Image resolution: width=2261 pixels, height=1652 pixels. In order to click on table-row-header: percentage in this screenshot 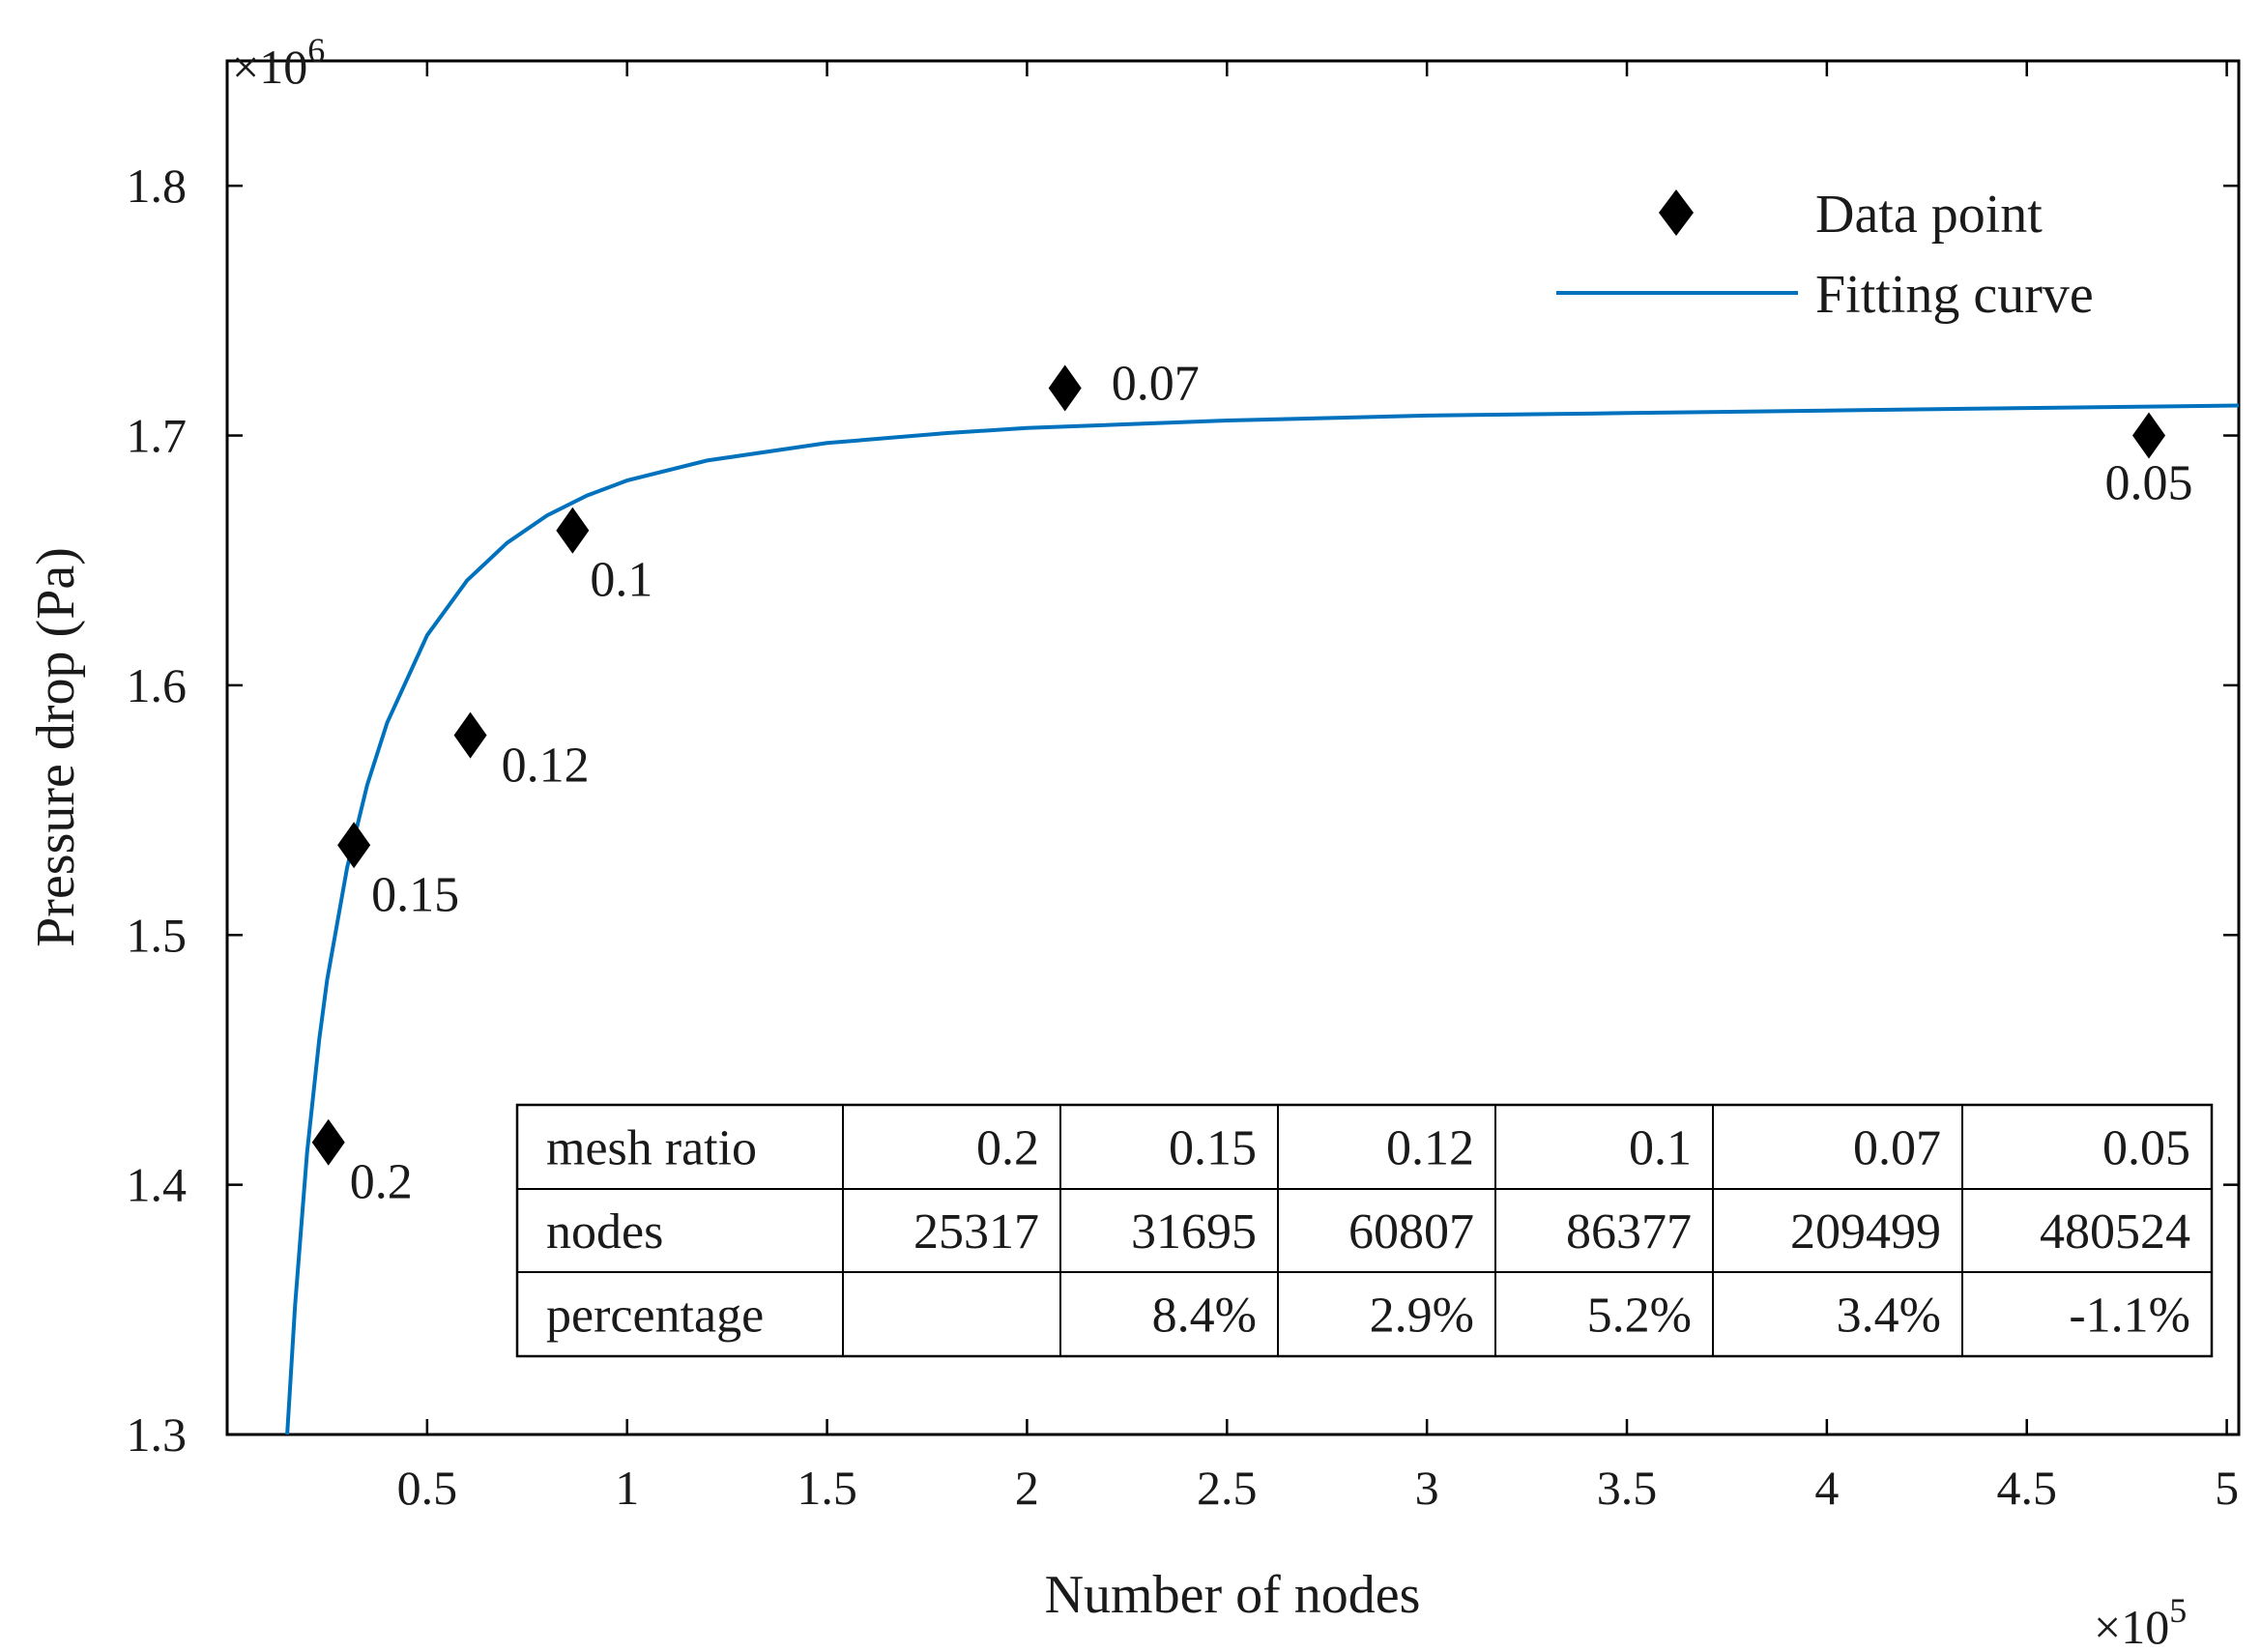, I will do `click(655, 1316)`.